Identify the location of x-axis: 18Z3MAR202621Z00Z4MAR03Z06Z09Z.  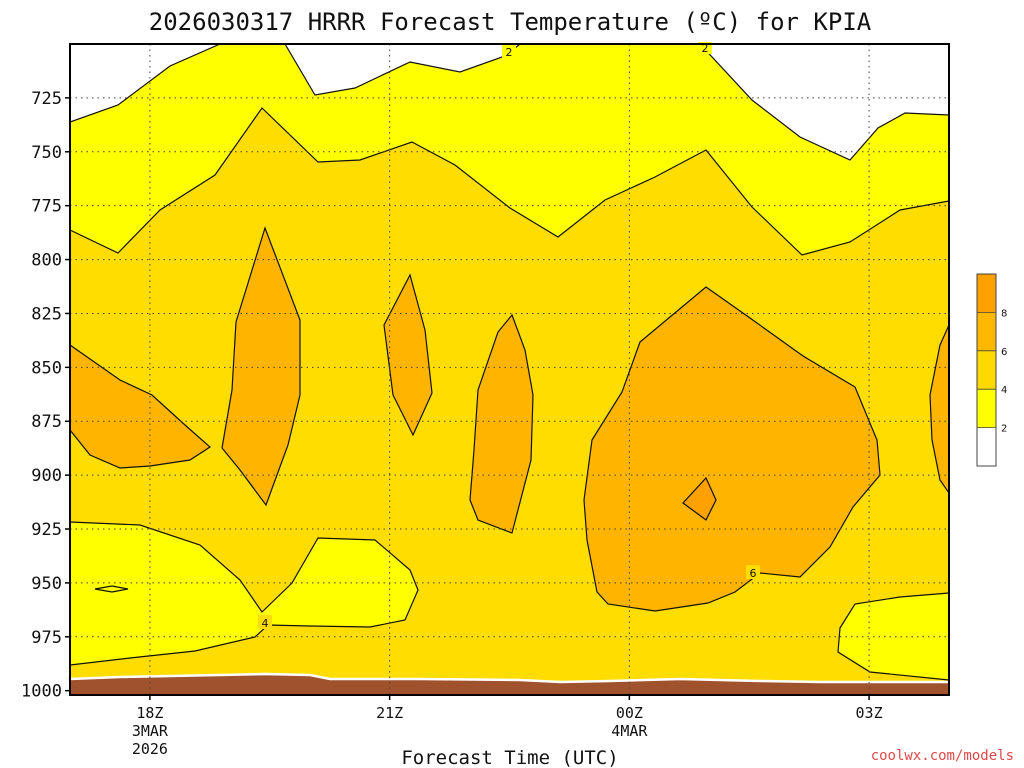
(507, 726).